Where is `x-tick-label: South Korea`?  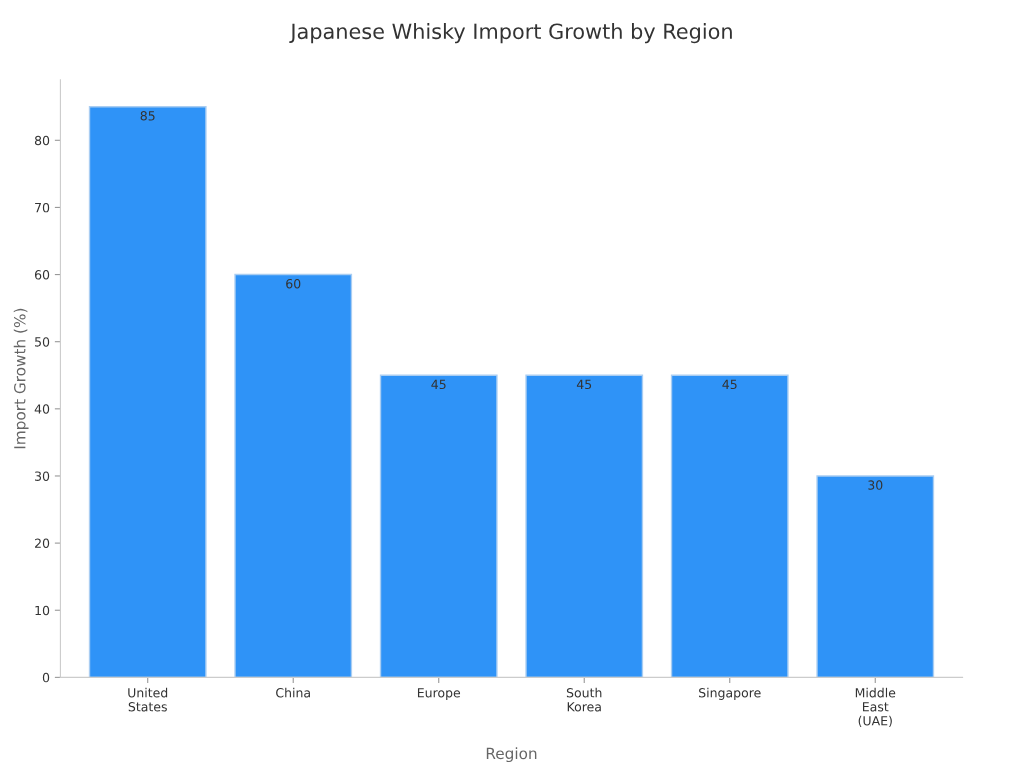
x-tick-label: South Korea is located at coordinates (584, 699).